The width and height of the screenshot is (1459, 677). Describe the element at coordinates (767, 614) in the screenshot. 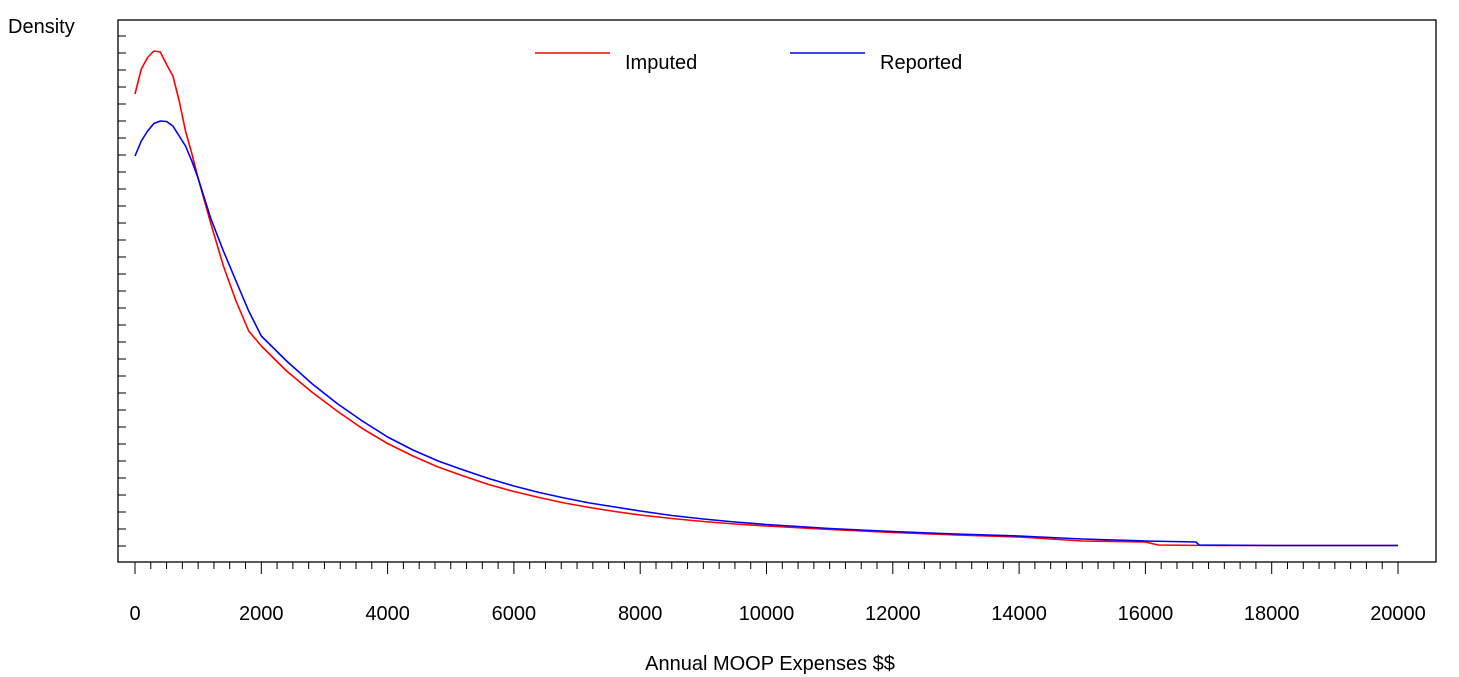

I see `x-tick-label: 10000` at that location.